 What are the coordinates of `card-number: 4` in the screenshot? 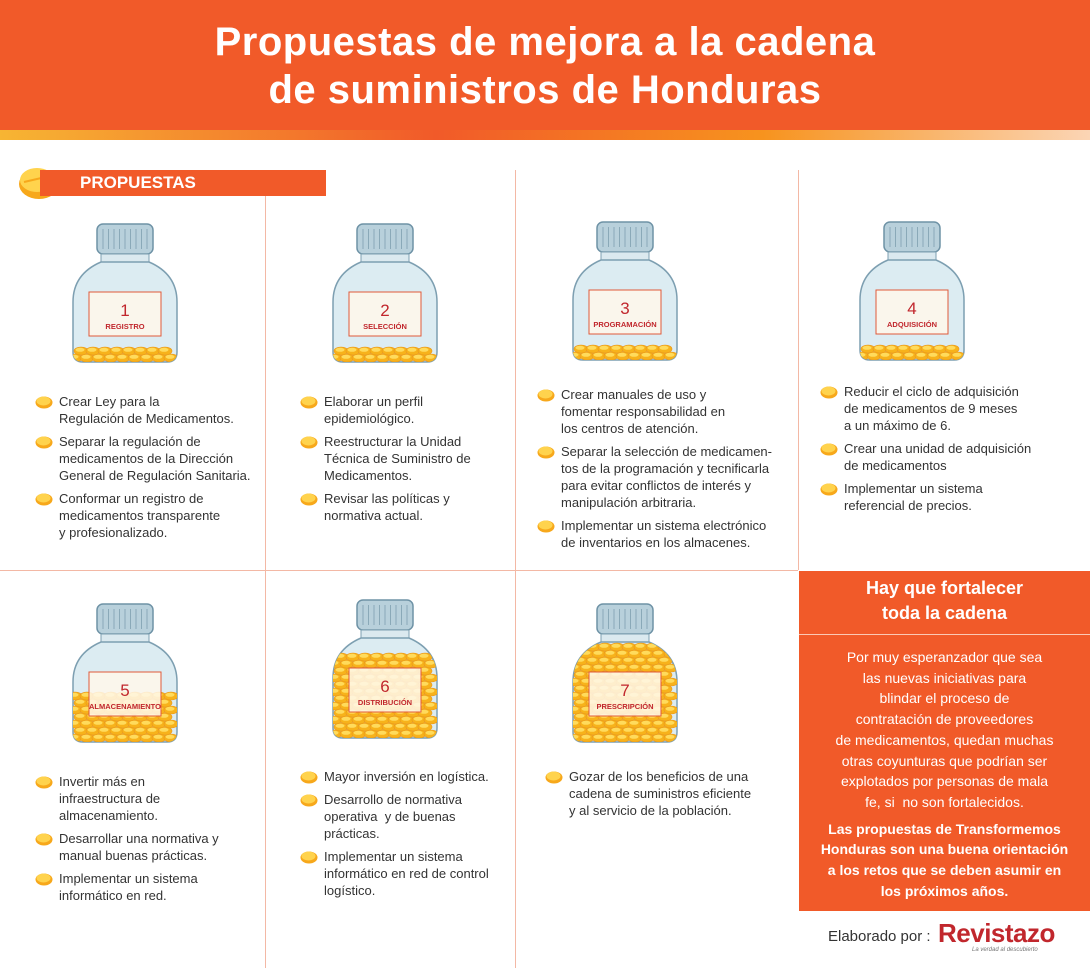 It's located at (911, 308).